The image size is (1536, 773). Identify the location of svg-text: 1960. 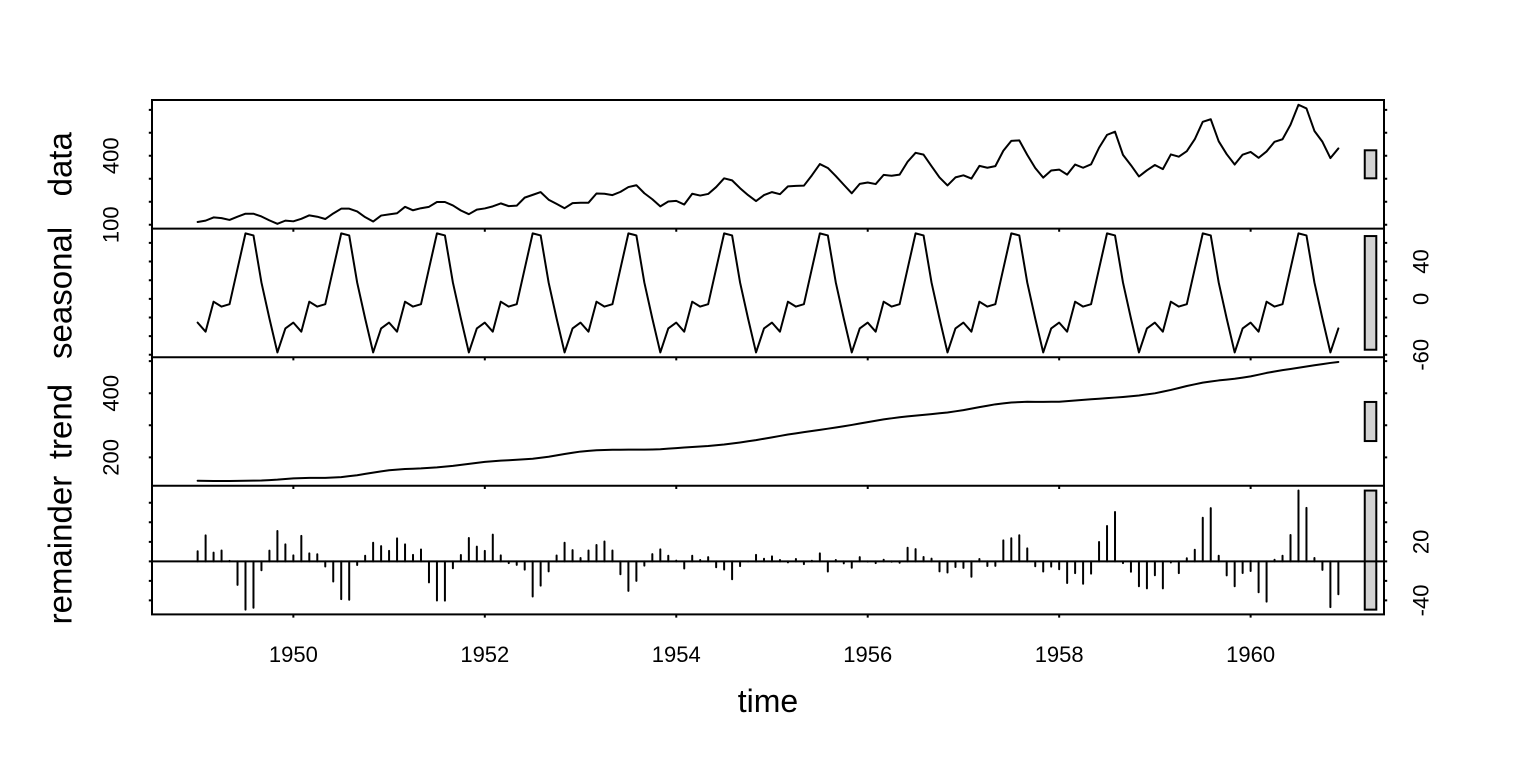
(1250, 654).